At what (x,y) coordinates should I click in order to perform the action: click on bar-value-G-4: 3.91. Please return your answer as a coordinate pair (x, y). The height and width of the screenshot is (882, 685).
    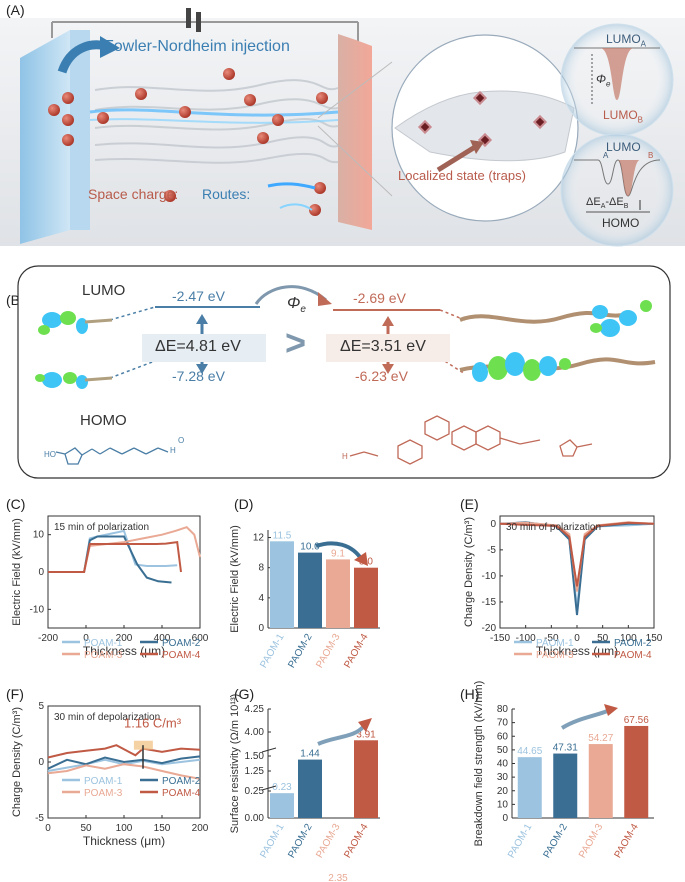
    Looking at the image, I should click on (366, 734).